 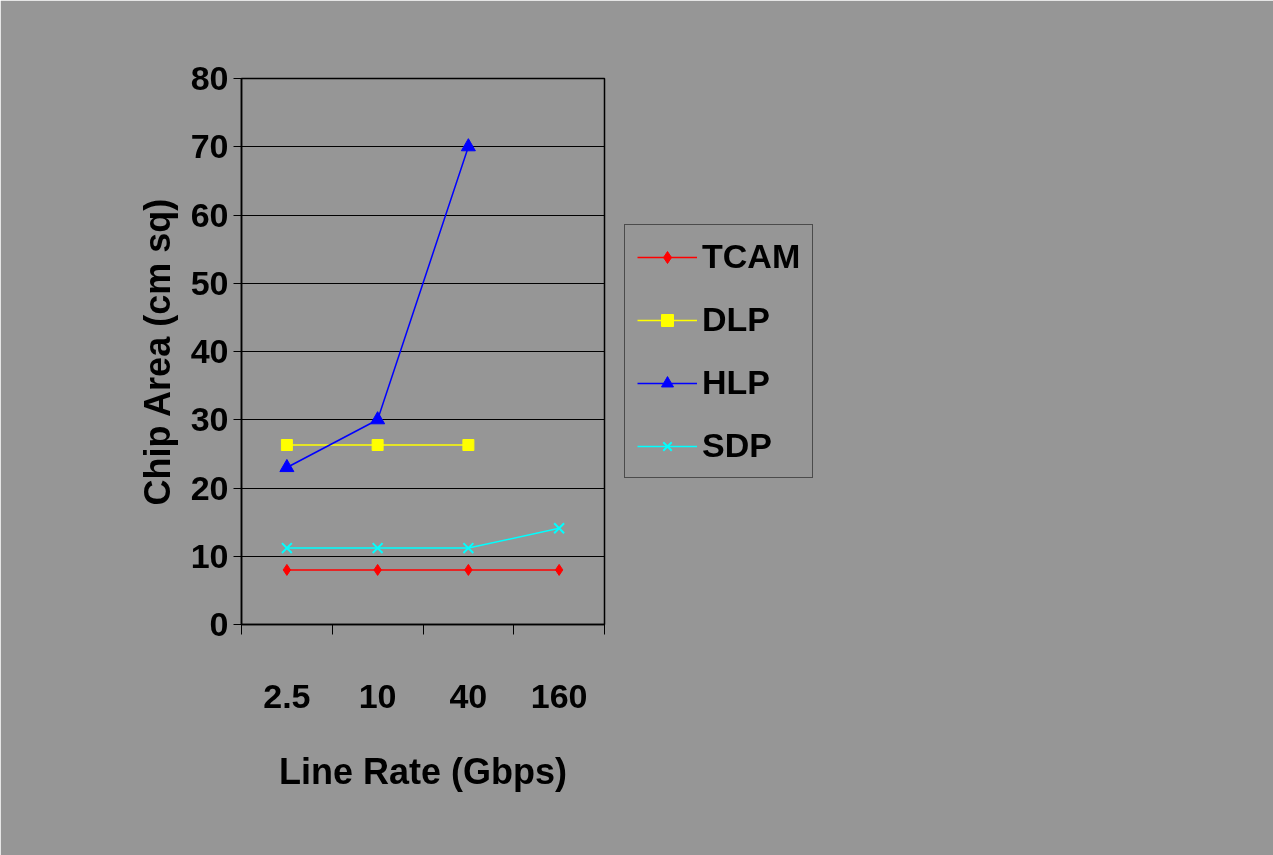 I want to click on y-tick-label: 70, so click(x=209, y=146).